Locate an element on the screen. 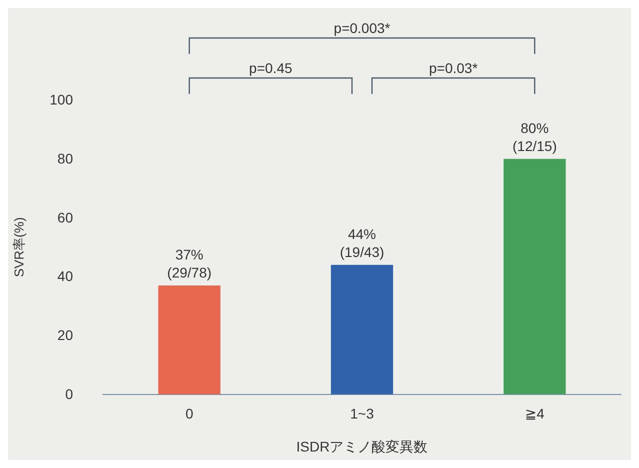 The width and height of the screenshot is (639, 468). y-tick-label: 100 is located at coordinates (62, 100).